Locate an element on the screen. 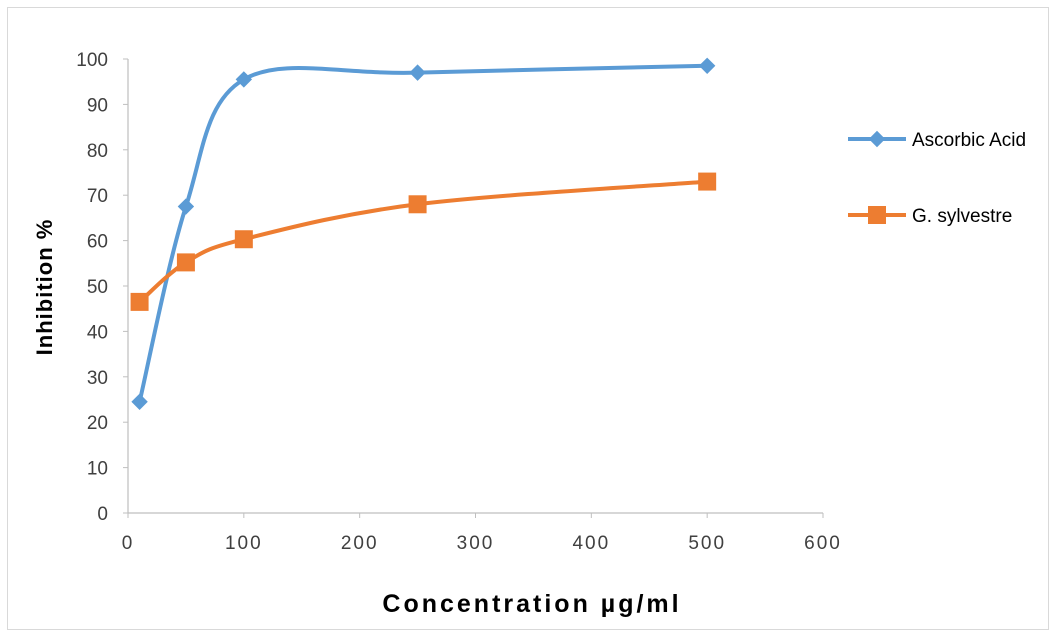 This screenshot has height=637, width=1056. x-tick-label: 200 is located at coordinates (360, 543).